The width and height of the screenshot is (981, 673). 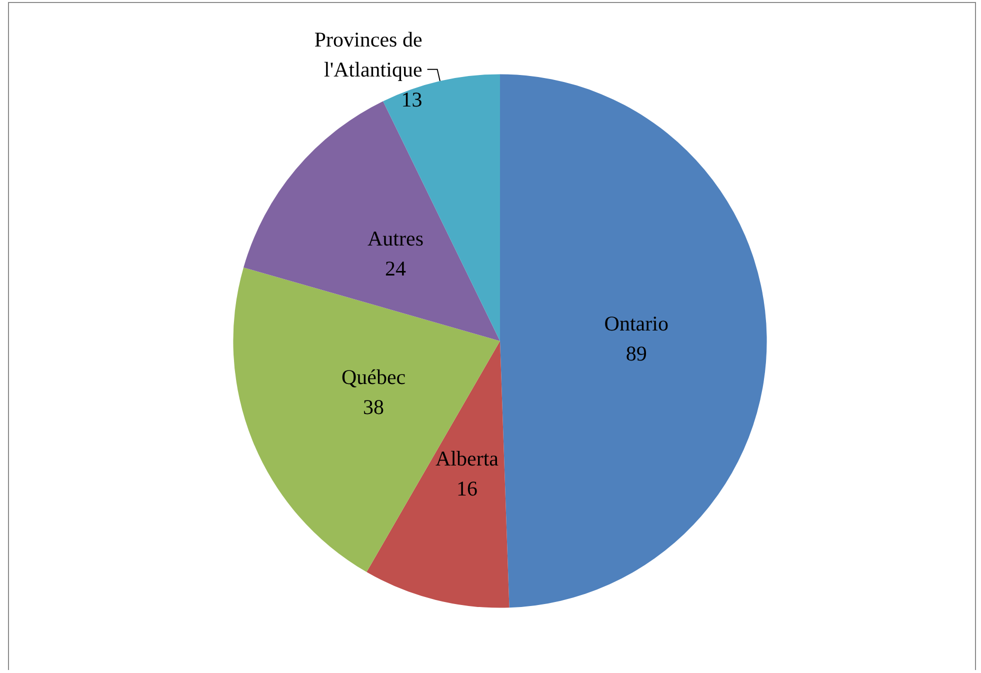 What do you see at coordinates (468, 458) in the screenshot?
I see `slice-label: Alberta` at bounding box center [468, 458].